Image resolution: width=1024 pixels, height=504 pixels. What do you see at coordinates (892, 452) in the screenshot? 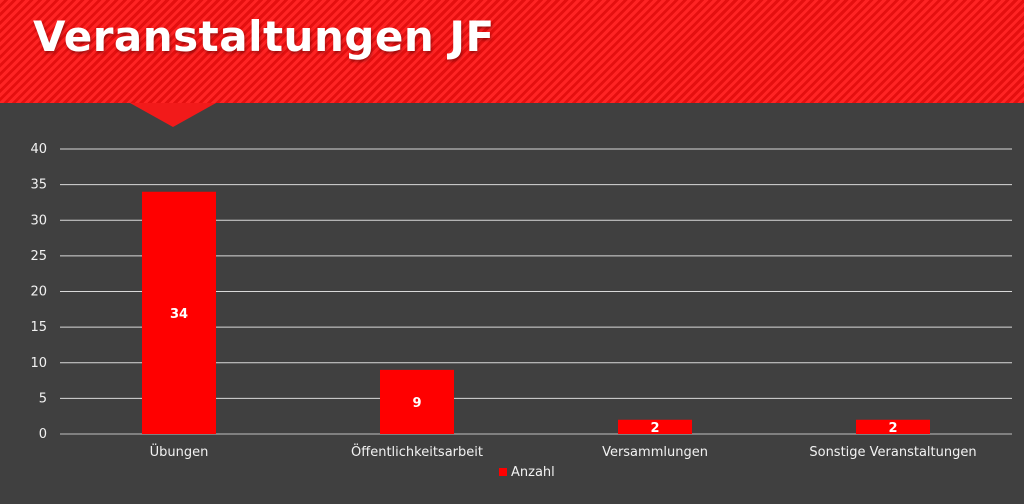
I see `x-category-label: Sonstige Veranstaltungen` at bounding box center [892, 452].